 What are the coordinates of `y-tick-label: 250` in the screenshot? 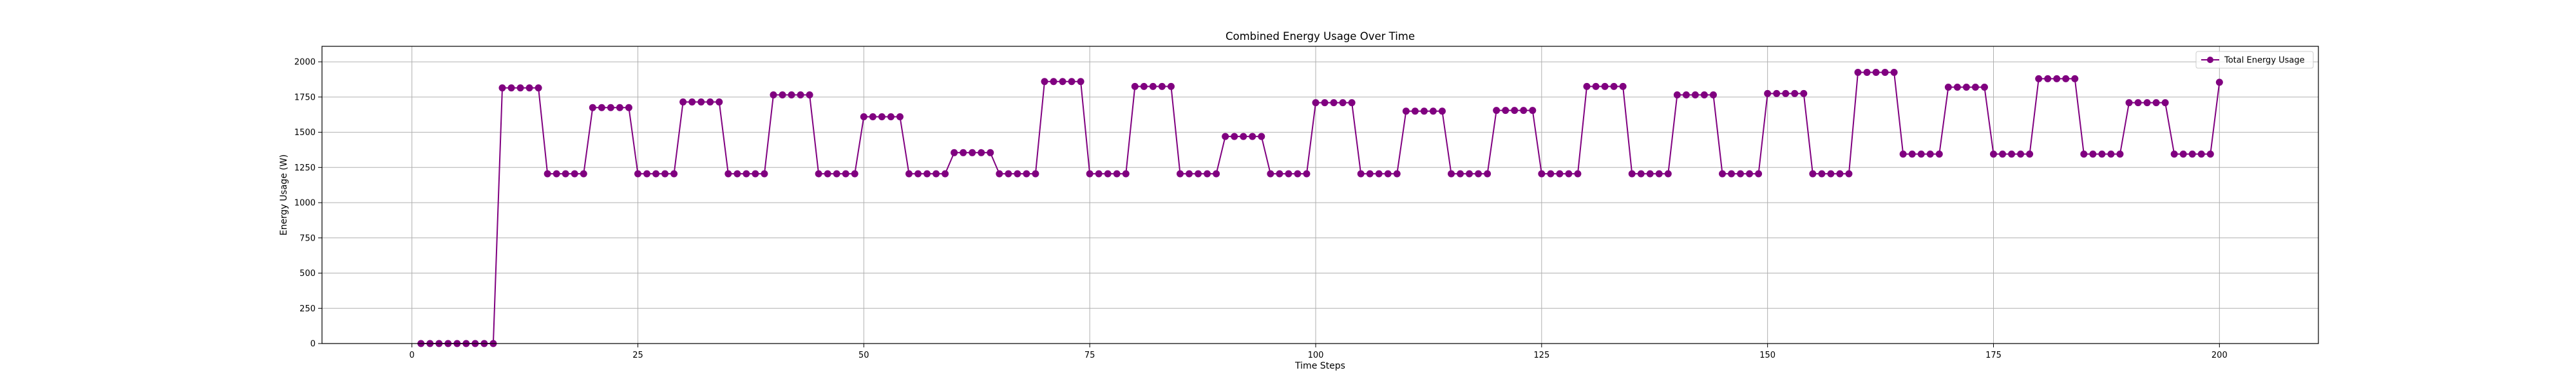 It's located at (307, 309).